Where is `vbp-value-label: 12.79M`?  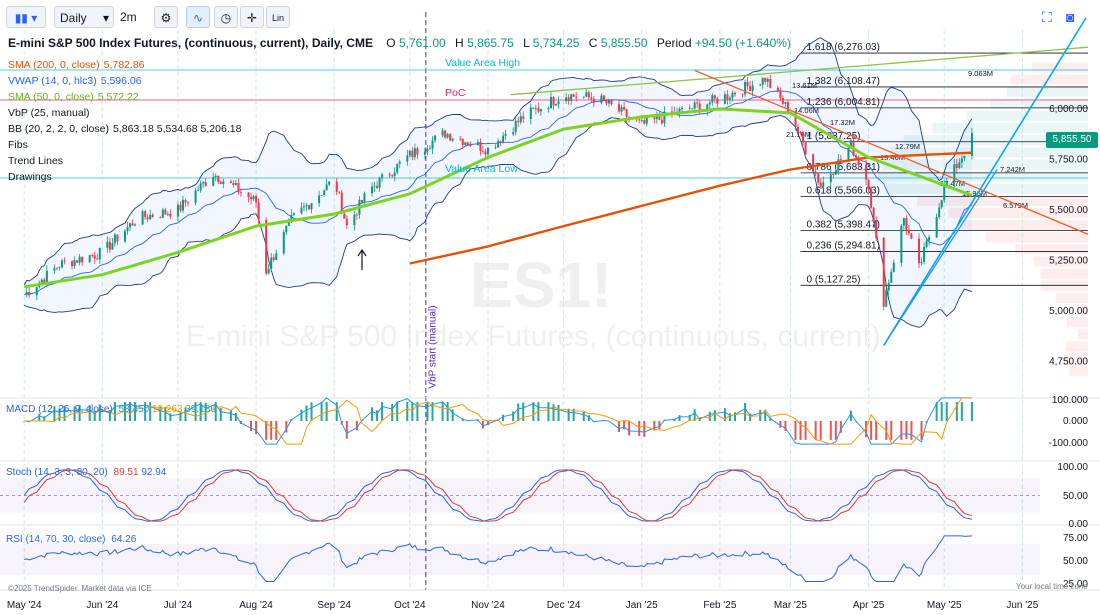
vbp-value-label: 12.79M is located at coordinates (907, 146).